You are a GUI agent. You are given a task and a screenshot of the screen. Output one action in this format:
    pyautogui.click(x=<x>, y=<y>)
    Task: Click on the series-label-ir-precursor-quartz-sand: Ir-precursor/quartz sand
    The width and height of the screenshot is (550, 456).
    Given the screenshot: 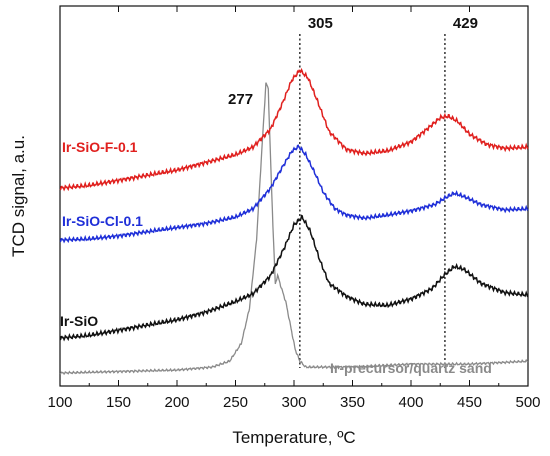 What is the action you would take?
    pyautogui.click(x=411, y=368)
    